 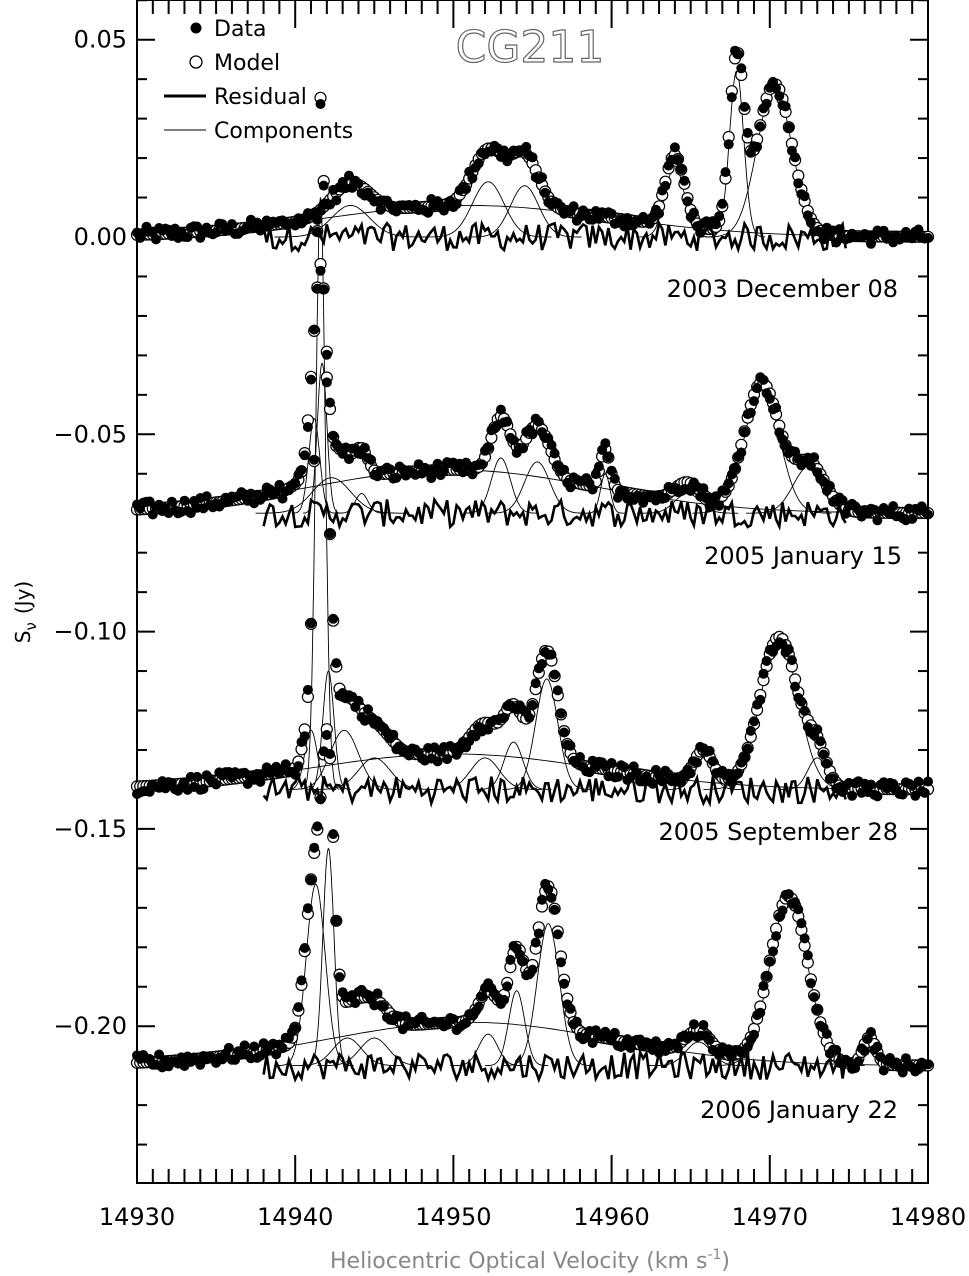 I want to click on y-tick-label: −0.15, so click(x=90, y=829).